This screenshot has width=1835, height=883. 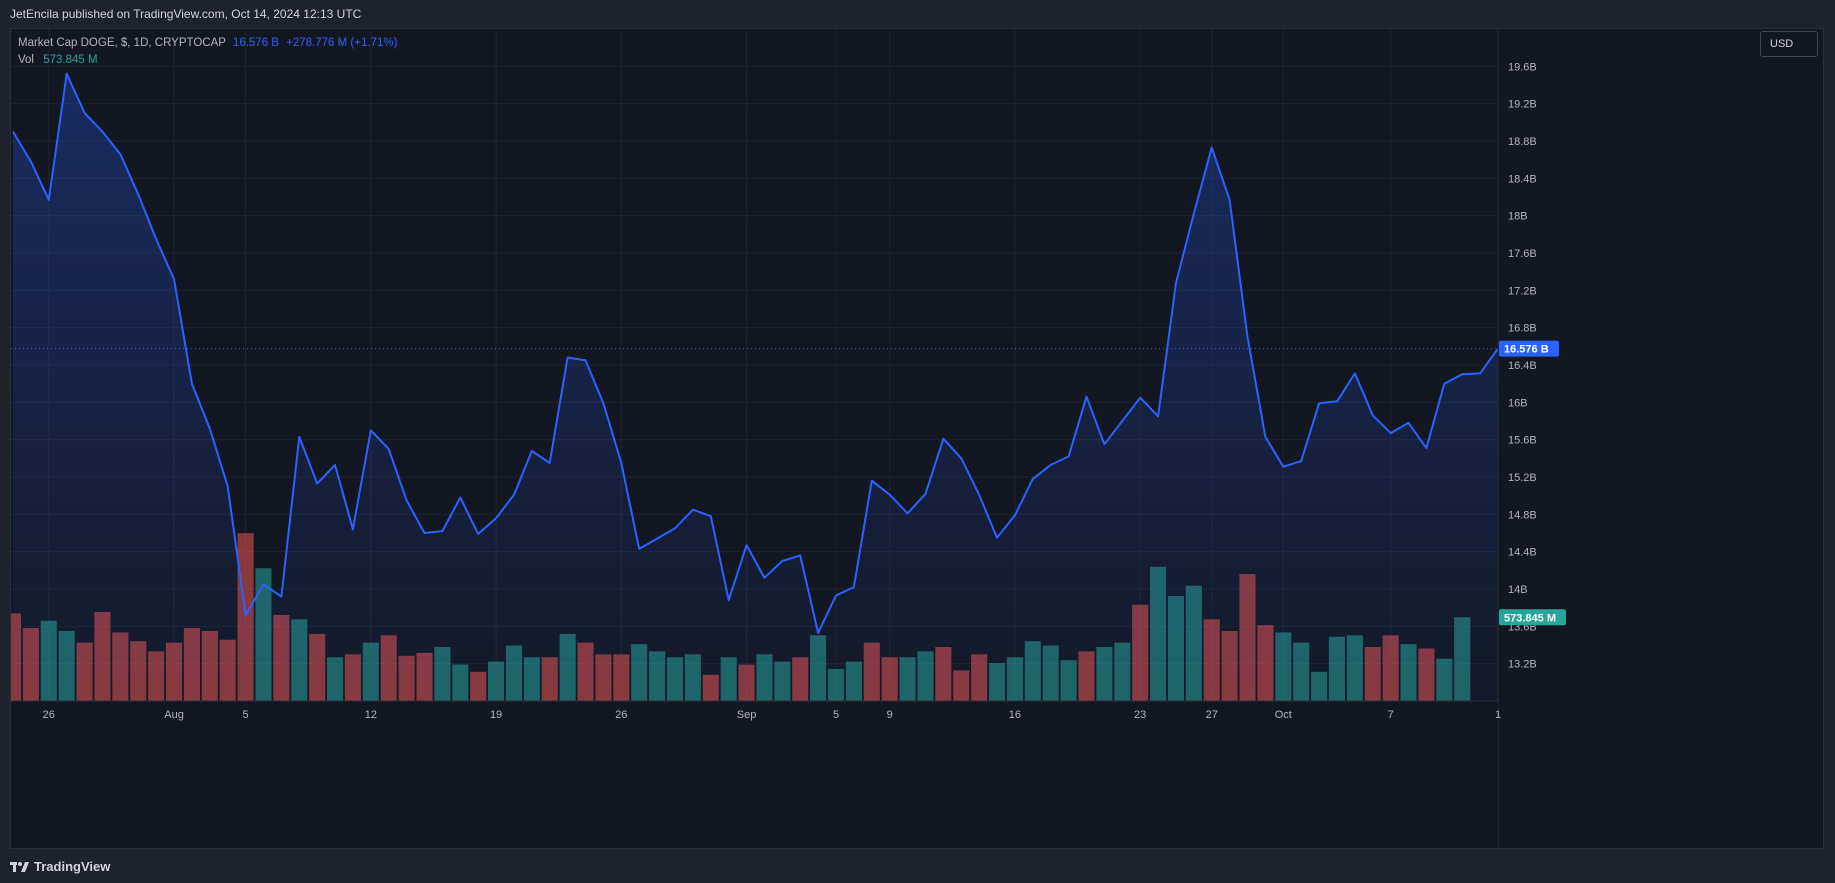 What do you see at coordinates (207, 60) in the screenshot?
I see `legend-volume-row: Vol 573.845 M` at bounding box center [207, 60].